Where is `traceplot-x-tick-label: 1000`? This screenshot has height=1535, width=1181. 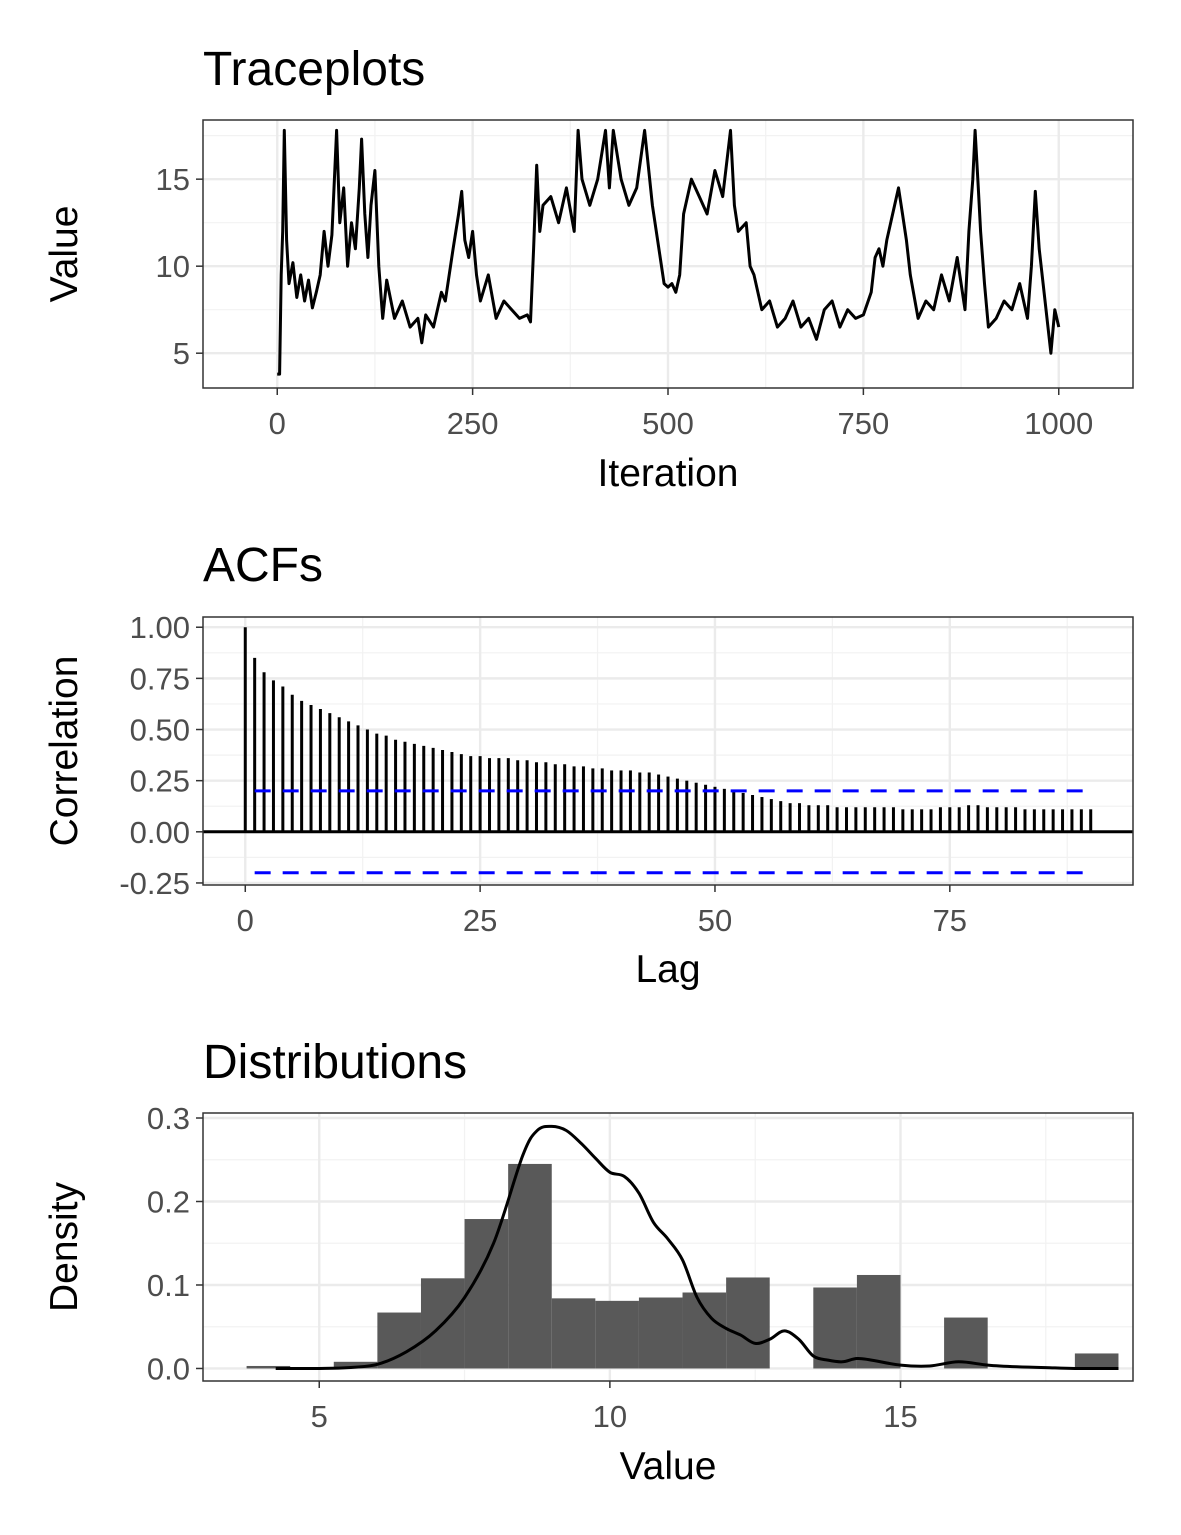 traceplot-x-tick-label: 1000 is located at coordinates (1058, 423).